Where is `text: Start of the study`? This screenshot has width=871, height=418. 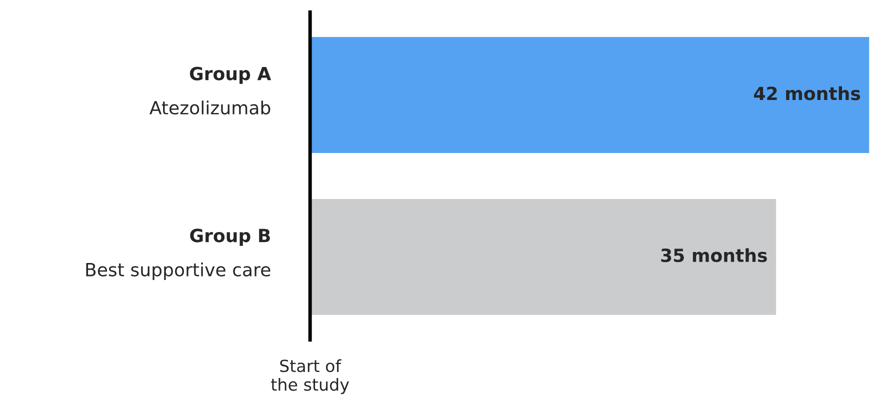
text: Start of the study is located at coordinates (310, 376).